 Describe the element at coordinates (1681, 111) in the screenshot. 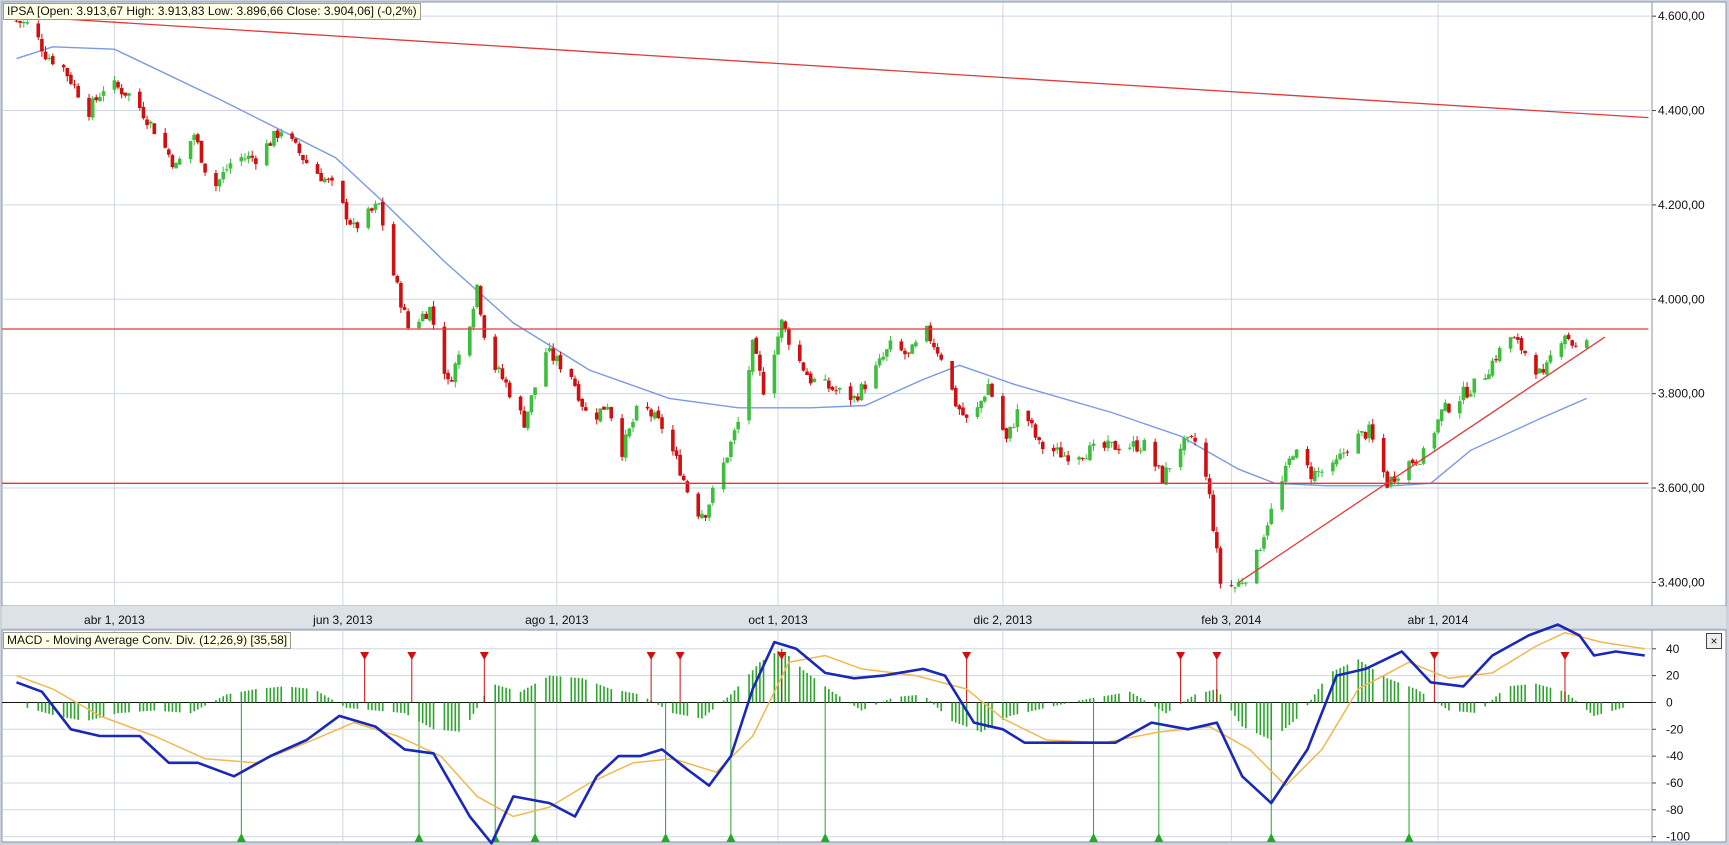

I see `price-y-tick-label: 4.400,00` at that location.